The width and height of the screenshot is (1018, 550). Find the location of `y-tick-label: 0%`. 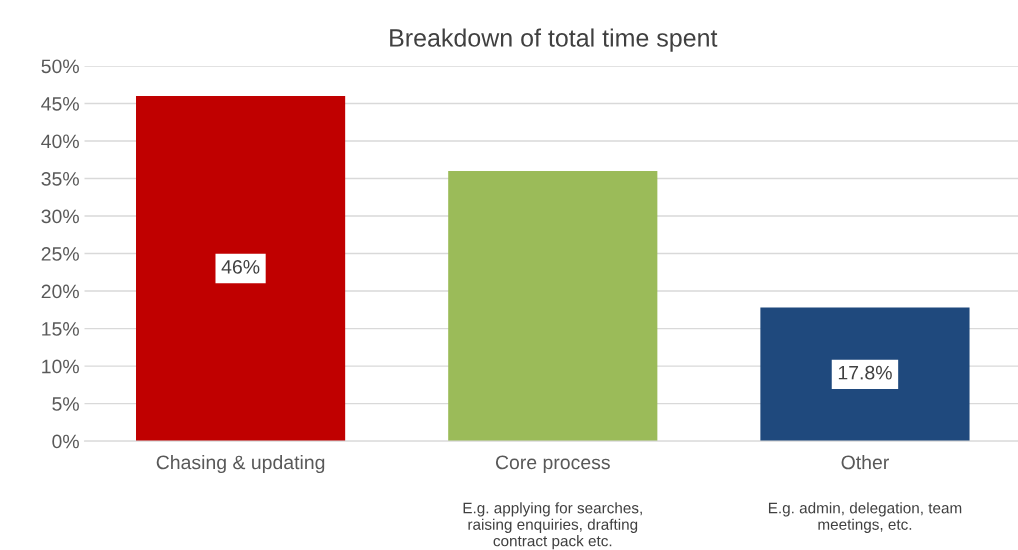

y-tick-label: 0% is located at coordinates (65, 441).